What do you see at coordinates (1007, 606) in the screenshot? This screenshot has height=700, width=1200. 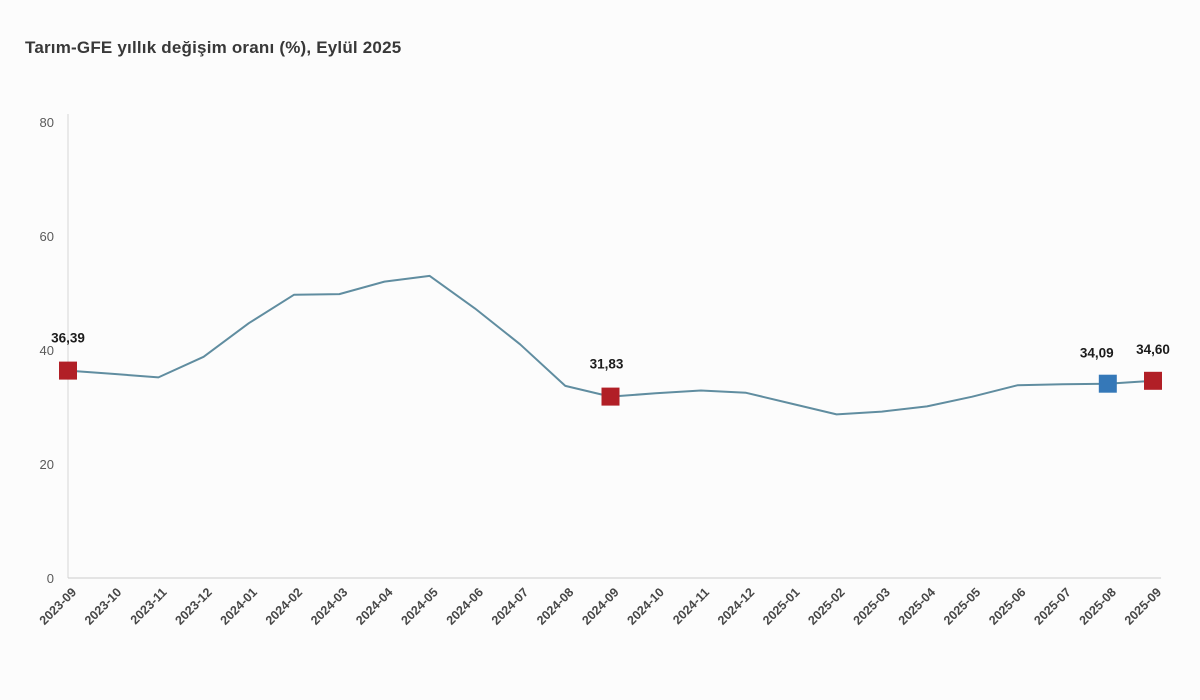 I see `x-axis-tick-label: 2025-06` at bounding box center [1007, 606].